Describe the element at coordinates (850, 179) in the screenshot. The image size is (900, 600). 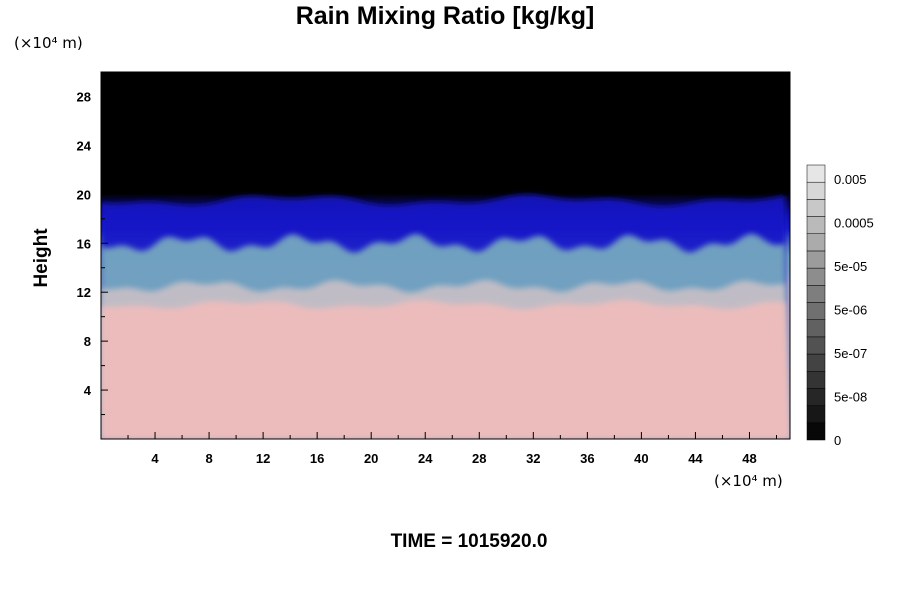
I see `colorbar-label: 0.005` at that location.